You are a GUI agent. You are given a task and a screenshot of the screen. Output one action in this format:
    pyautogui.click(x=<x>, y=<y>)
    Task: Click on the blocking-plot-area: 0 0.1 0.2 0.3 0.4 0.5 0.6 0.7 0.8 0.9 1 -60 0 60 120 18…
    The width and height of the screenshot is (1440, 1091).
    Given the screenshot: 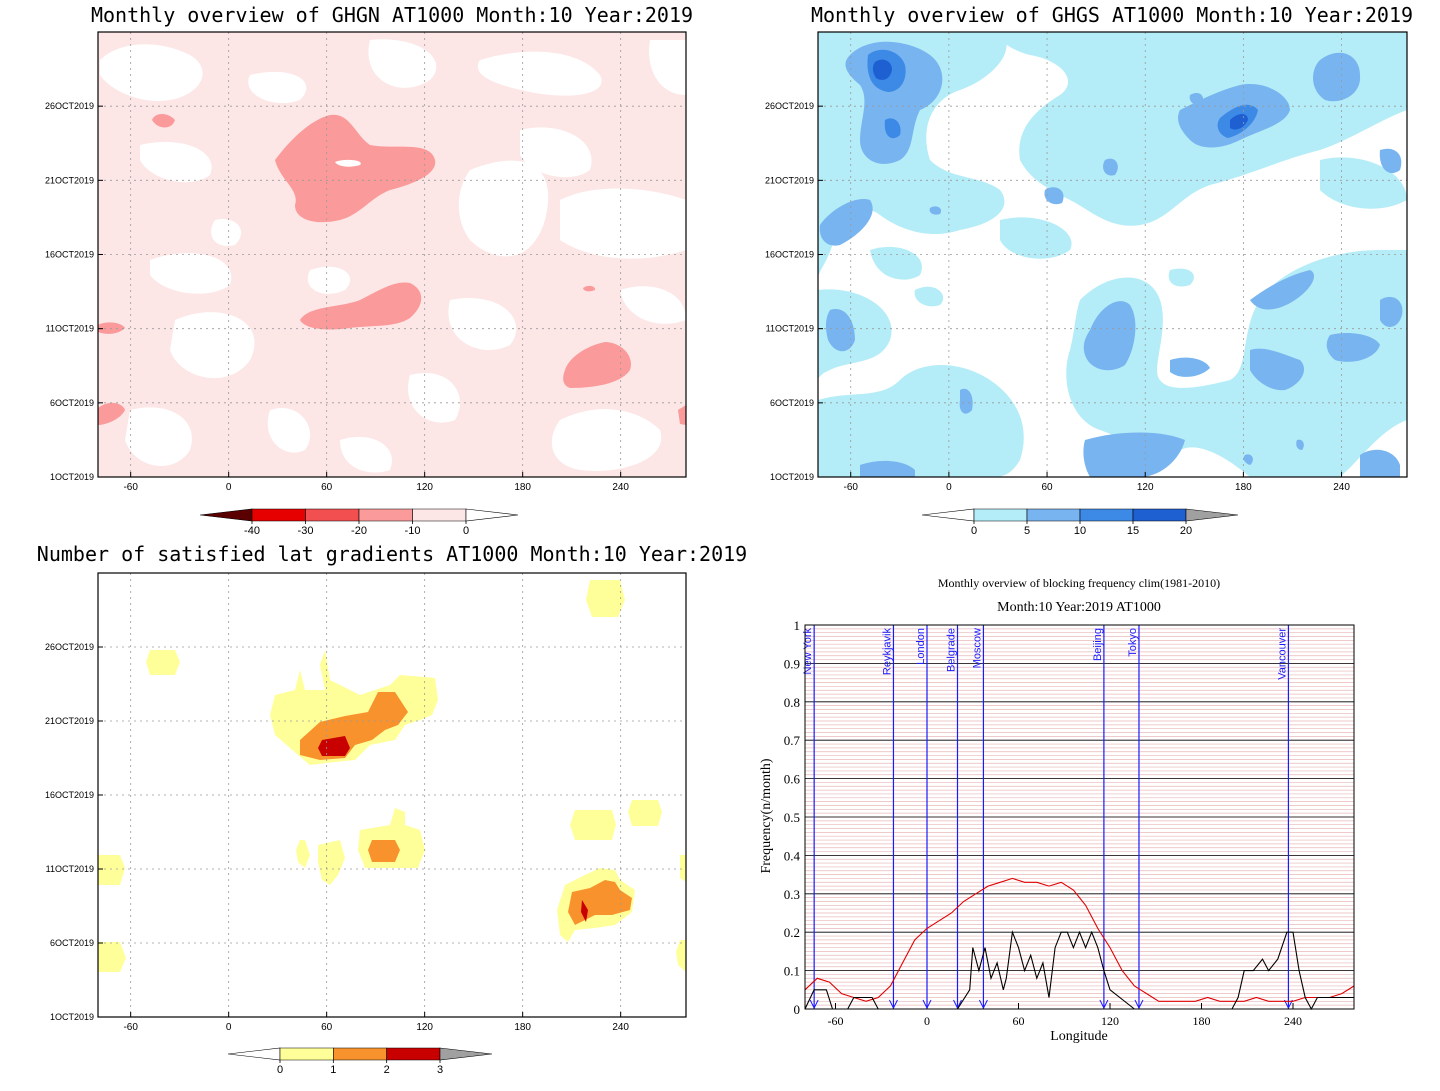 What is the action you would take?
    pyautogui.click(x=1069, y=823)
    